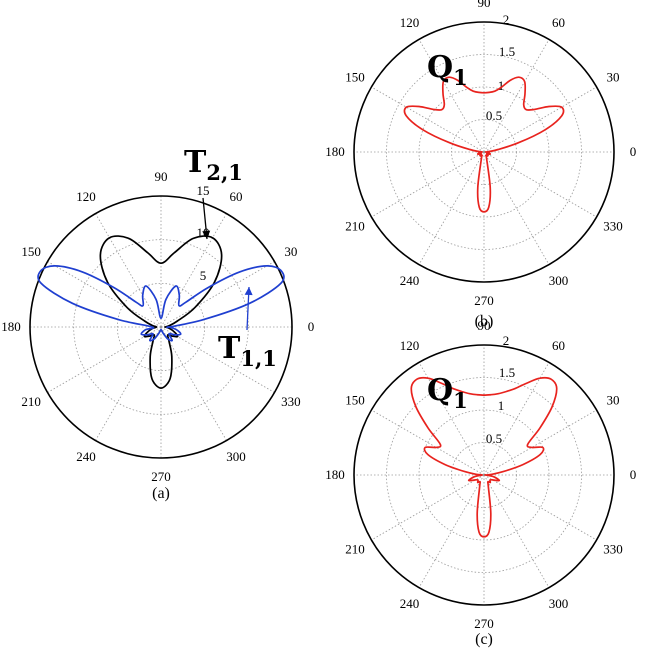 This screenshot has height=656, width=654. I want to click on panel-caption: (b), so click(484, 321).